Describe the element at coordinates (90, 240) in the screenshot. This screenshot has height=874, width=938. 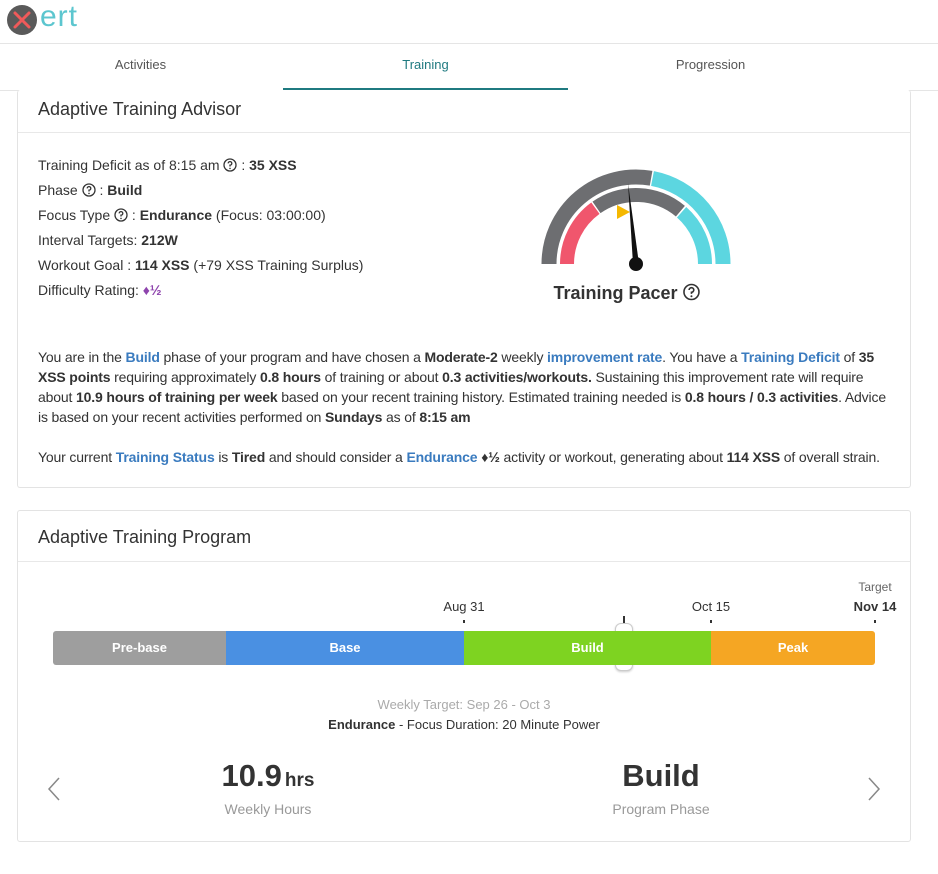
I see `text-segment: Interval Targets:` at that location.